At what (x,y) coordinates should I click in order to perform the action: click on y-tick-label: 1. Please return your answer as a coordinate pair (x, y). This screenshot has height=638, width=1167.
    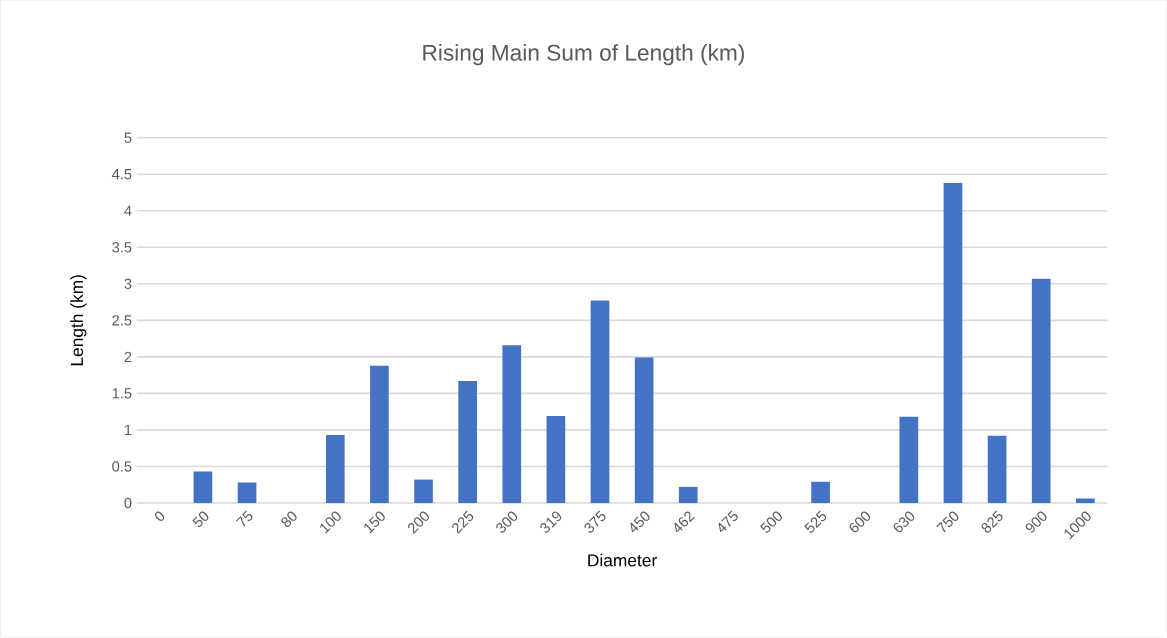
    Looking at the image, I should click on (128, 430).